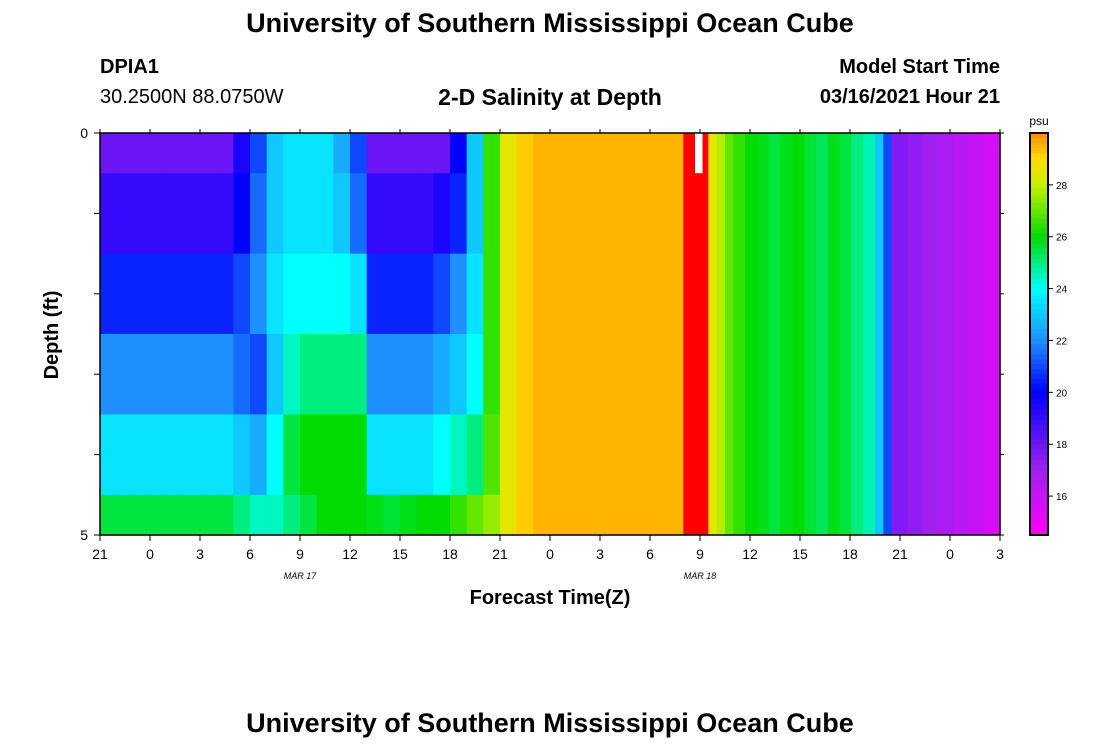  I want to click on model-start-value: 03/16/2021 Hour 21, so click(909, 97).